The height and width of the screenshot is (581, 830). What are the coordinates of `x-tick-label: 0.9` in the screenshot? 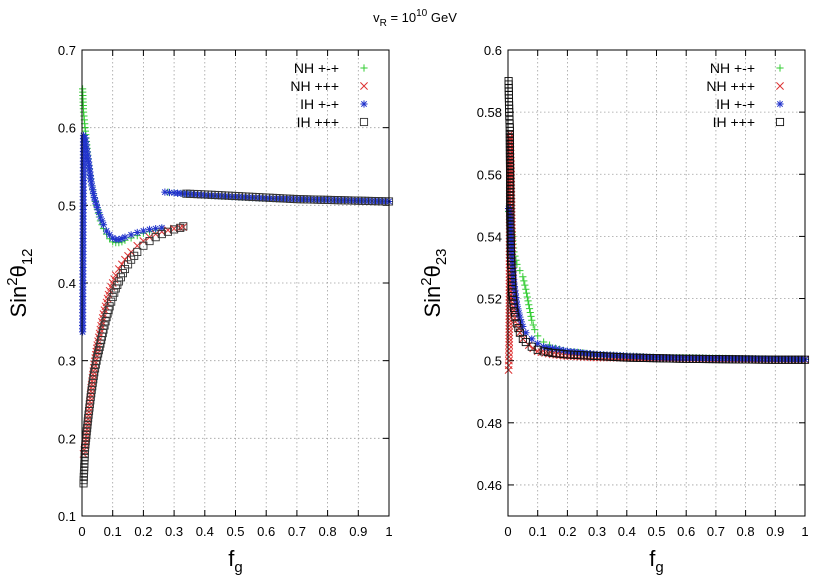 It's located at (358, 531).